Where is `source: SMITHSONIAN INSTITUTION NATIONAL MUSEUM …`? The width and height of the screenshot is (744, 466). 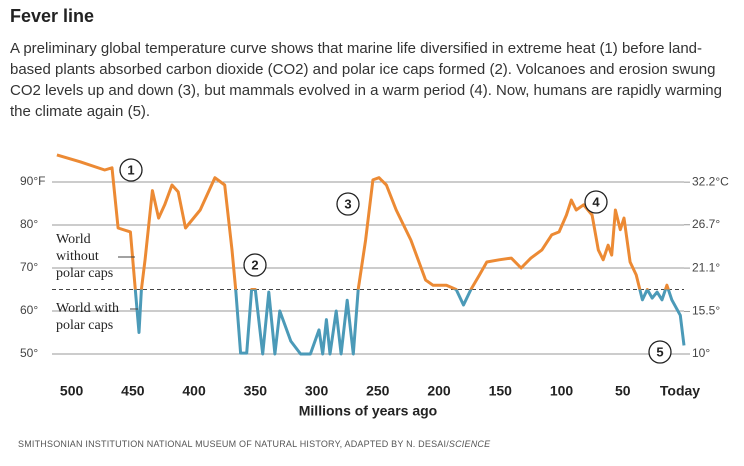
source: SMITHSONIAN INSTITUTION NATIONAL MUSEUM … is located at coordinates (254, 444).